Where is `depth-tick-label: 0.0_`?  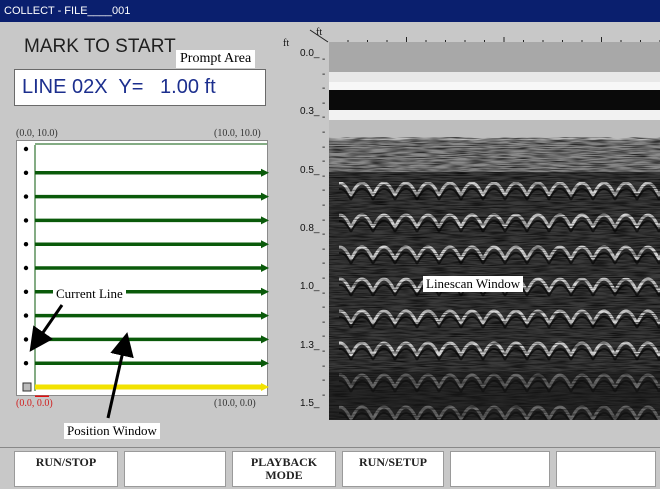
depth-tick-label: 0.0_ is located at coordinates (310, 53).